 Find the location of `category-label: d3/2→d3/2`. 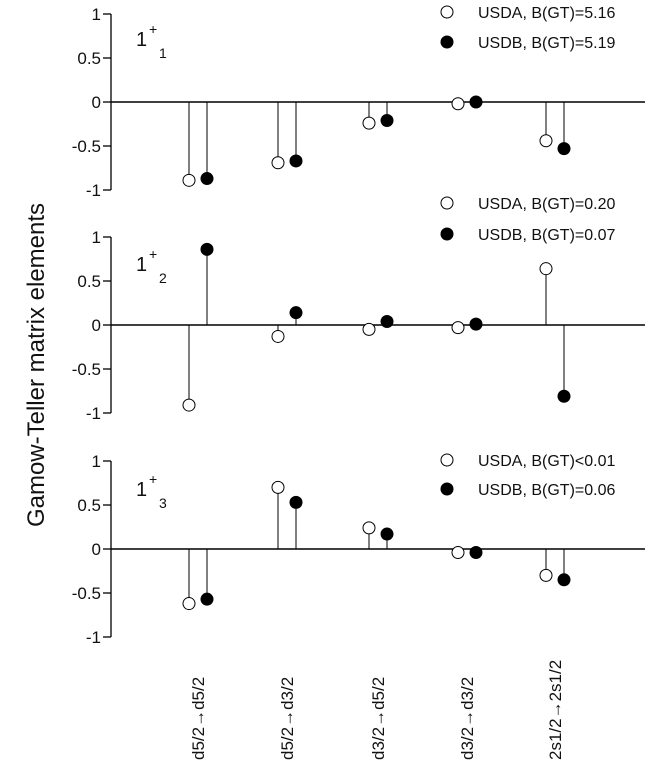

category-label: d3/2→d3/2 is located at coordinates (467, 718).